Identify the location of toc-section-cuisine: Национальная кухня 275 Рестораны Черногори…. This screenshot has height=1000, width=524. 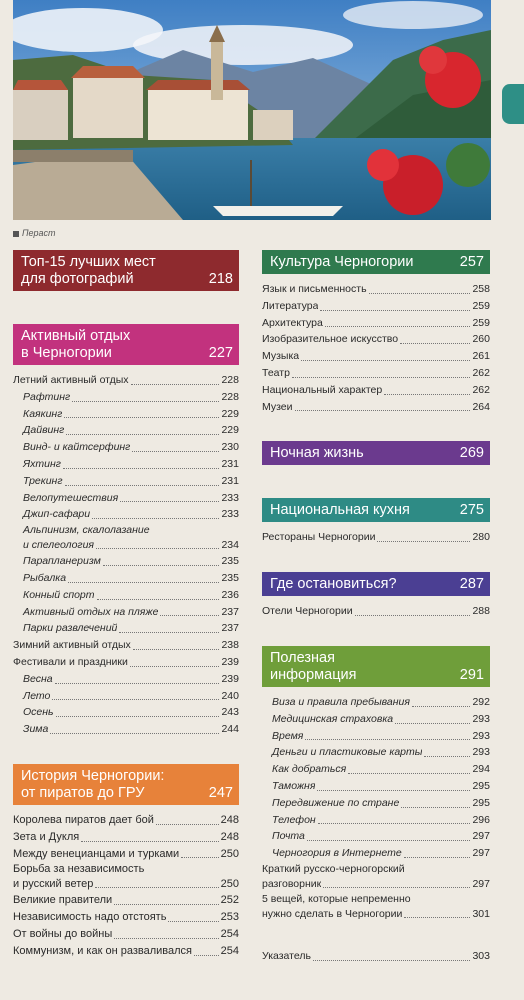
(376, 522).